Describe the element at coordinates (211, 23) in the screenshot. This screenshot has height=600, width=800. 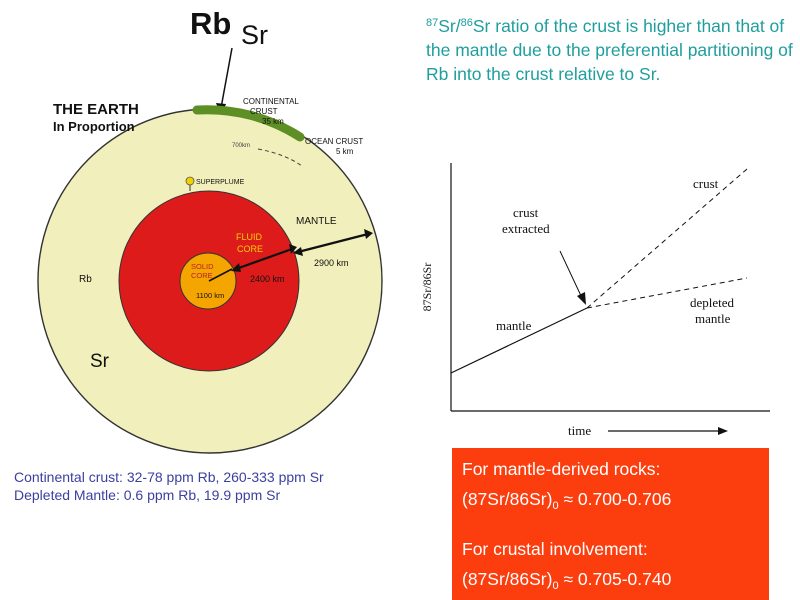
I see `rb-large-label: Rb` at that location.